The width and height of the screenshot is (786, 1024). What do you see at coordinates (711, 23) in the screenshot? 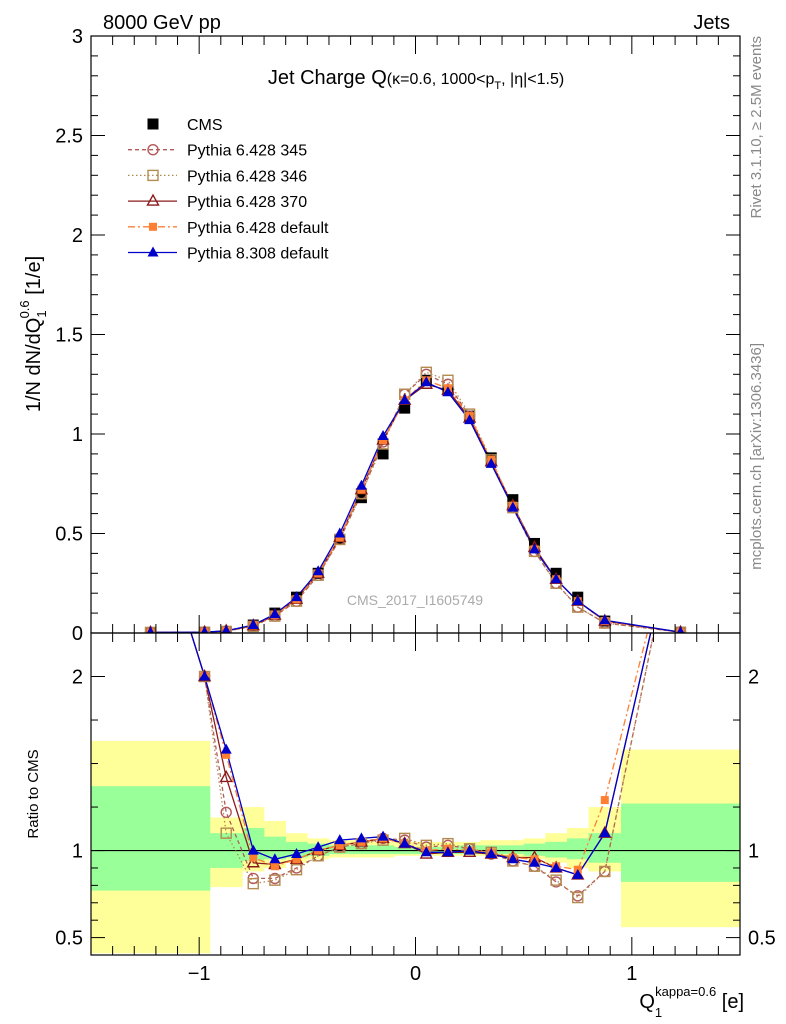
I see `header-process-label: Jets` at bounding box center [711, 23].